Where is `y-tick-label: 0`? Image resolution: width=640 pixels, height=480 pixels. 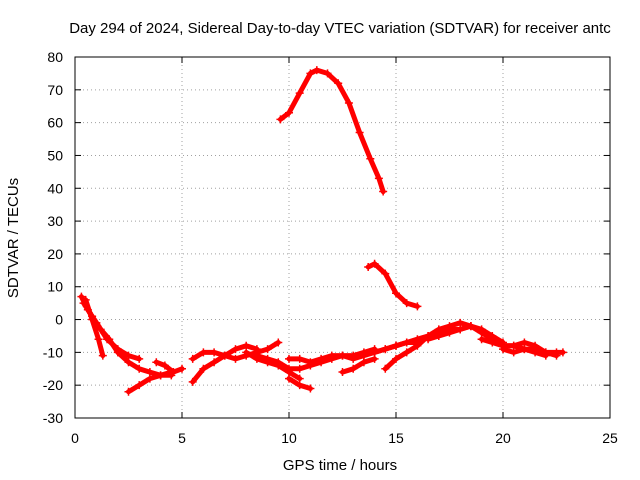
y-tick-label: 0 is located at coordinates (59, 320).